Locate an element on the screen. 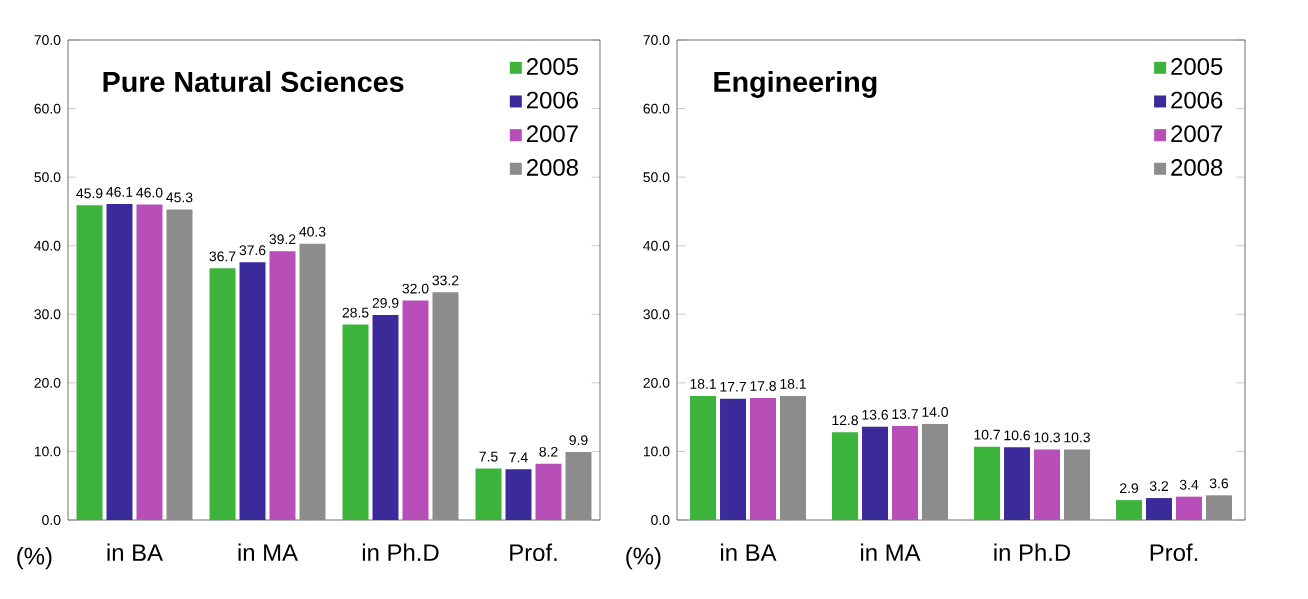  data-label: 46.0 is located at coordinates (149, 192).